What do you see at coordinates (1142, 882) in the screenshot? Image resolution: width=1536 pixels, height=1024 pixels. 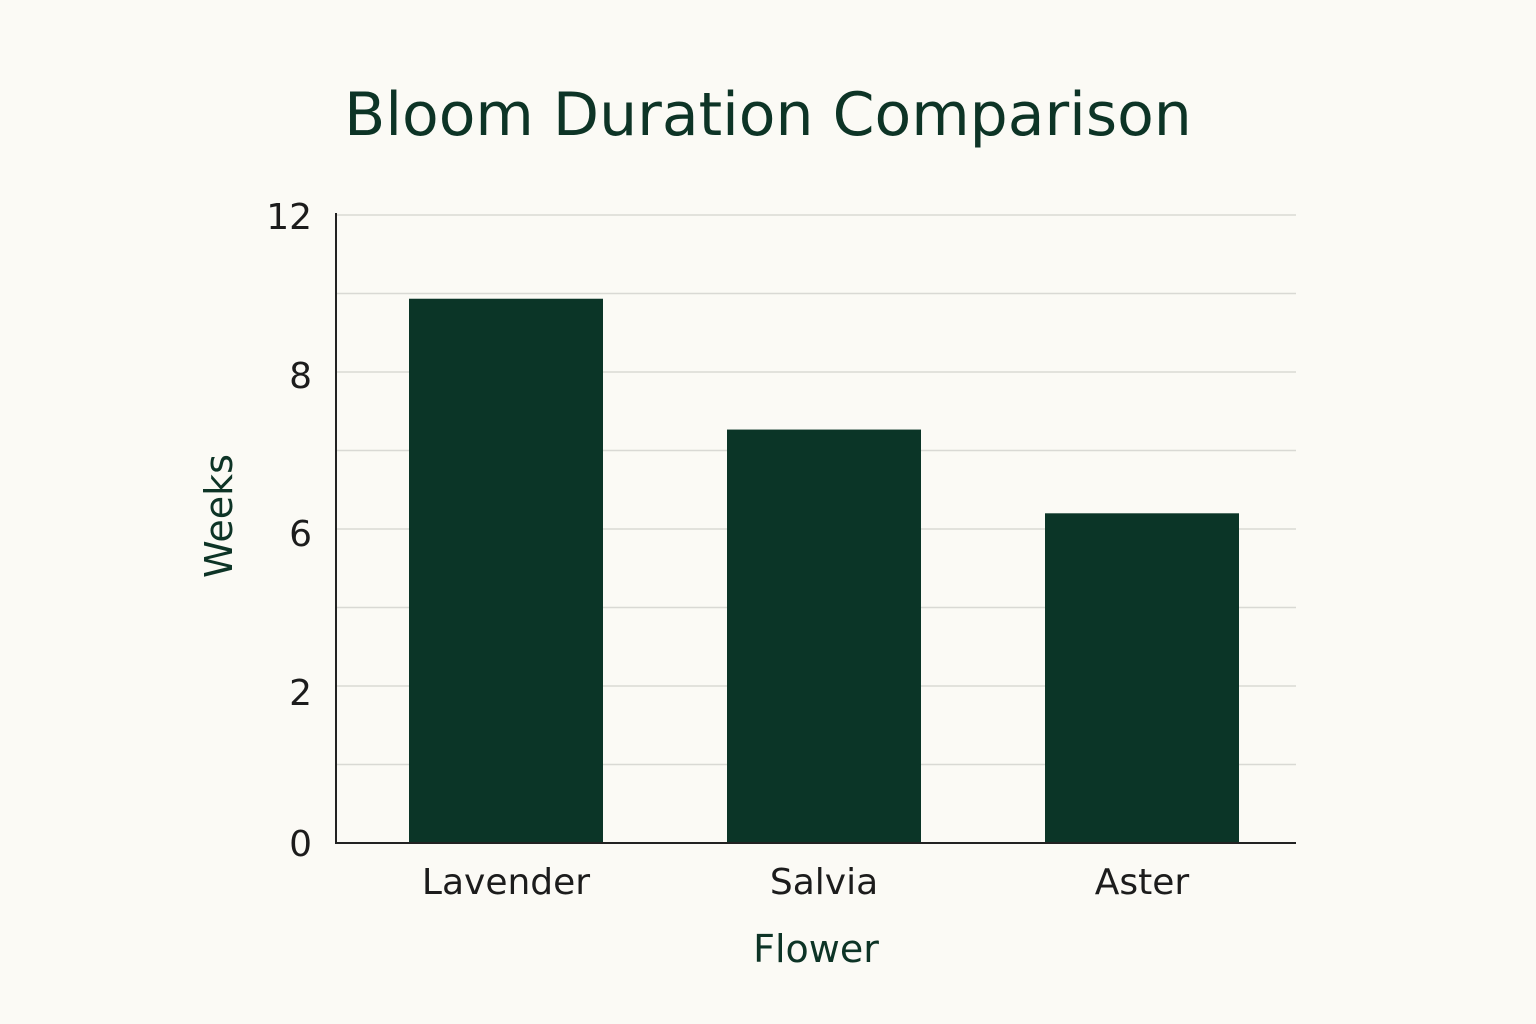 I see `x-tick-label: Aster` at bounding box center [1142, 882].